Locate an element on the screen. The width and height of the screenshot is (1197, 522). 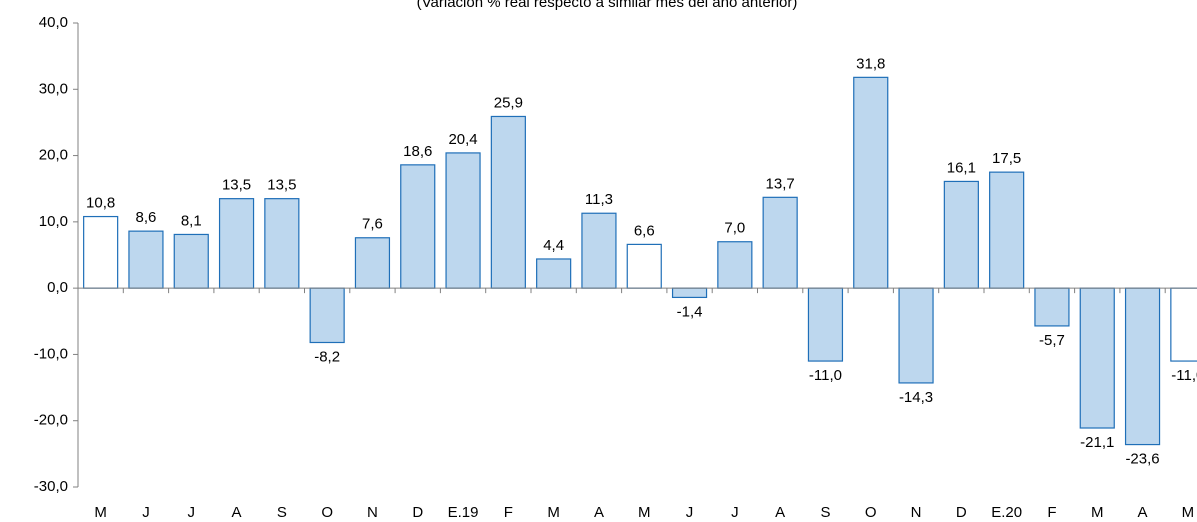
data-label: 8,6 is located at coordinates (146, 217).